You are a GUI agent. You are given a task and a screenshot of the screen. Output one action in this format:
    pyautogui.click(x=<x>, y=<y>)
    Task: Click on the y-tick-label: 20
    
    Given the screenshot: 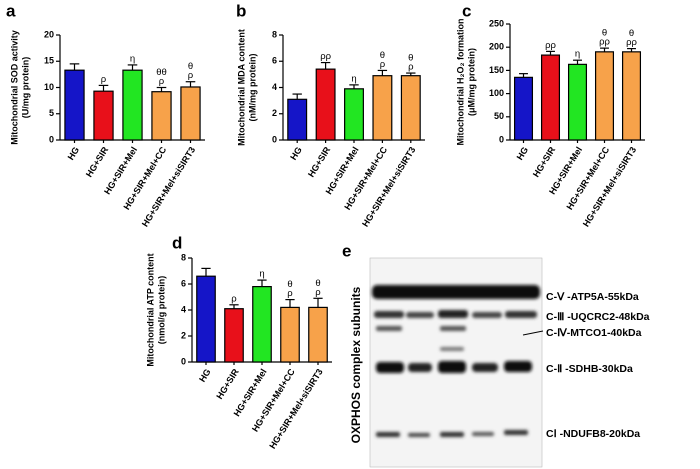 What is the action you would take?
    pyautogui.click(x=49, y=34)
    